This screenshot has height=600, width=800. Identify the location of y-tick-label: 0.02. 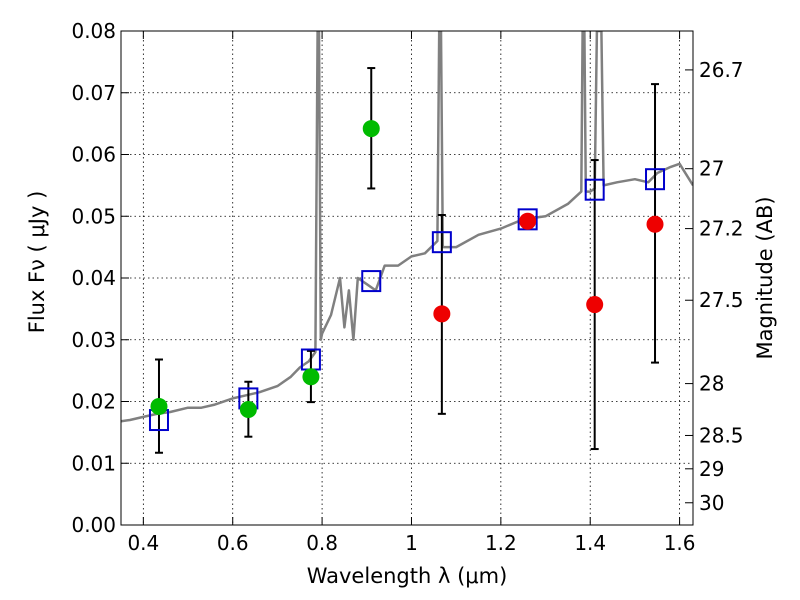
(93, 402).